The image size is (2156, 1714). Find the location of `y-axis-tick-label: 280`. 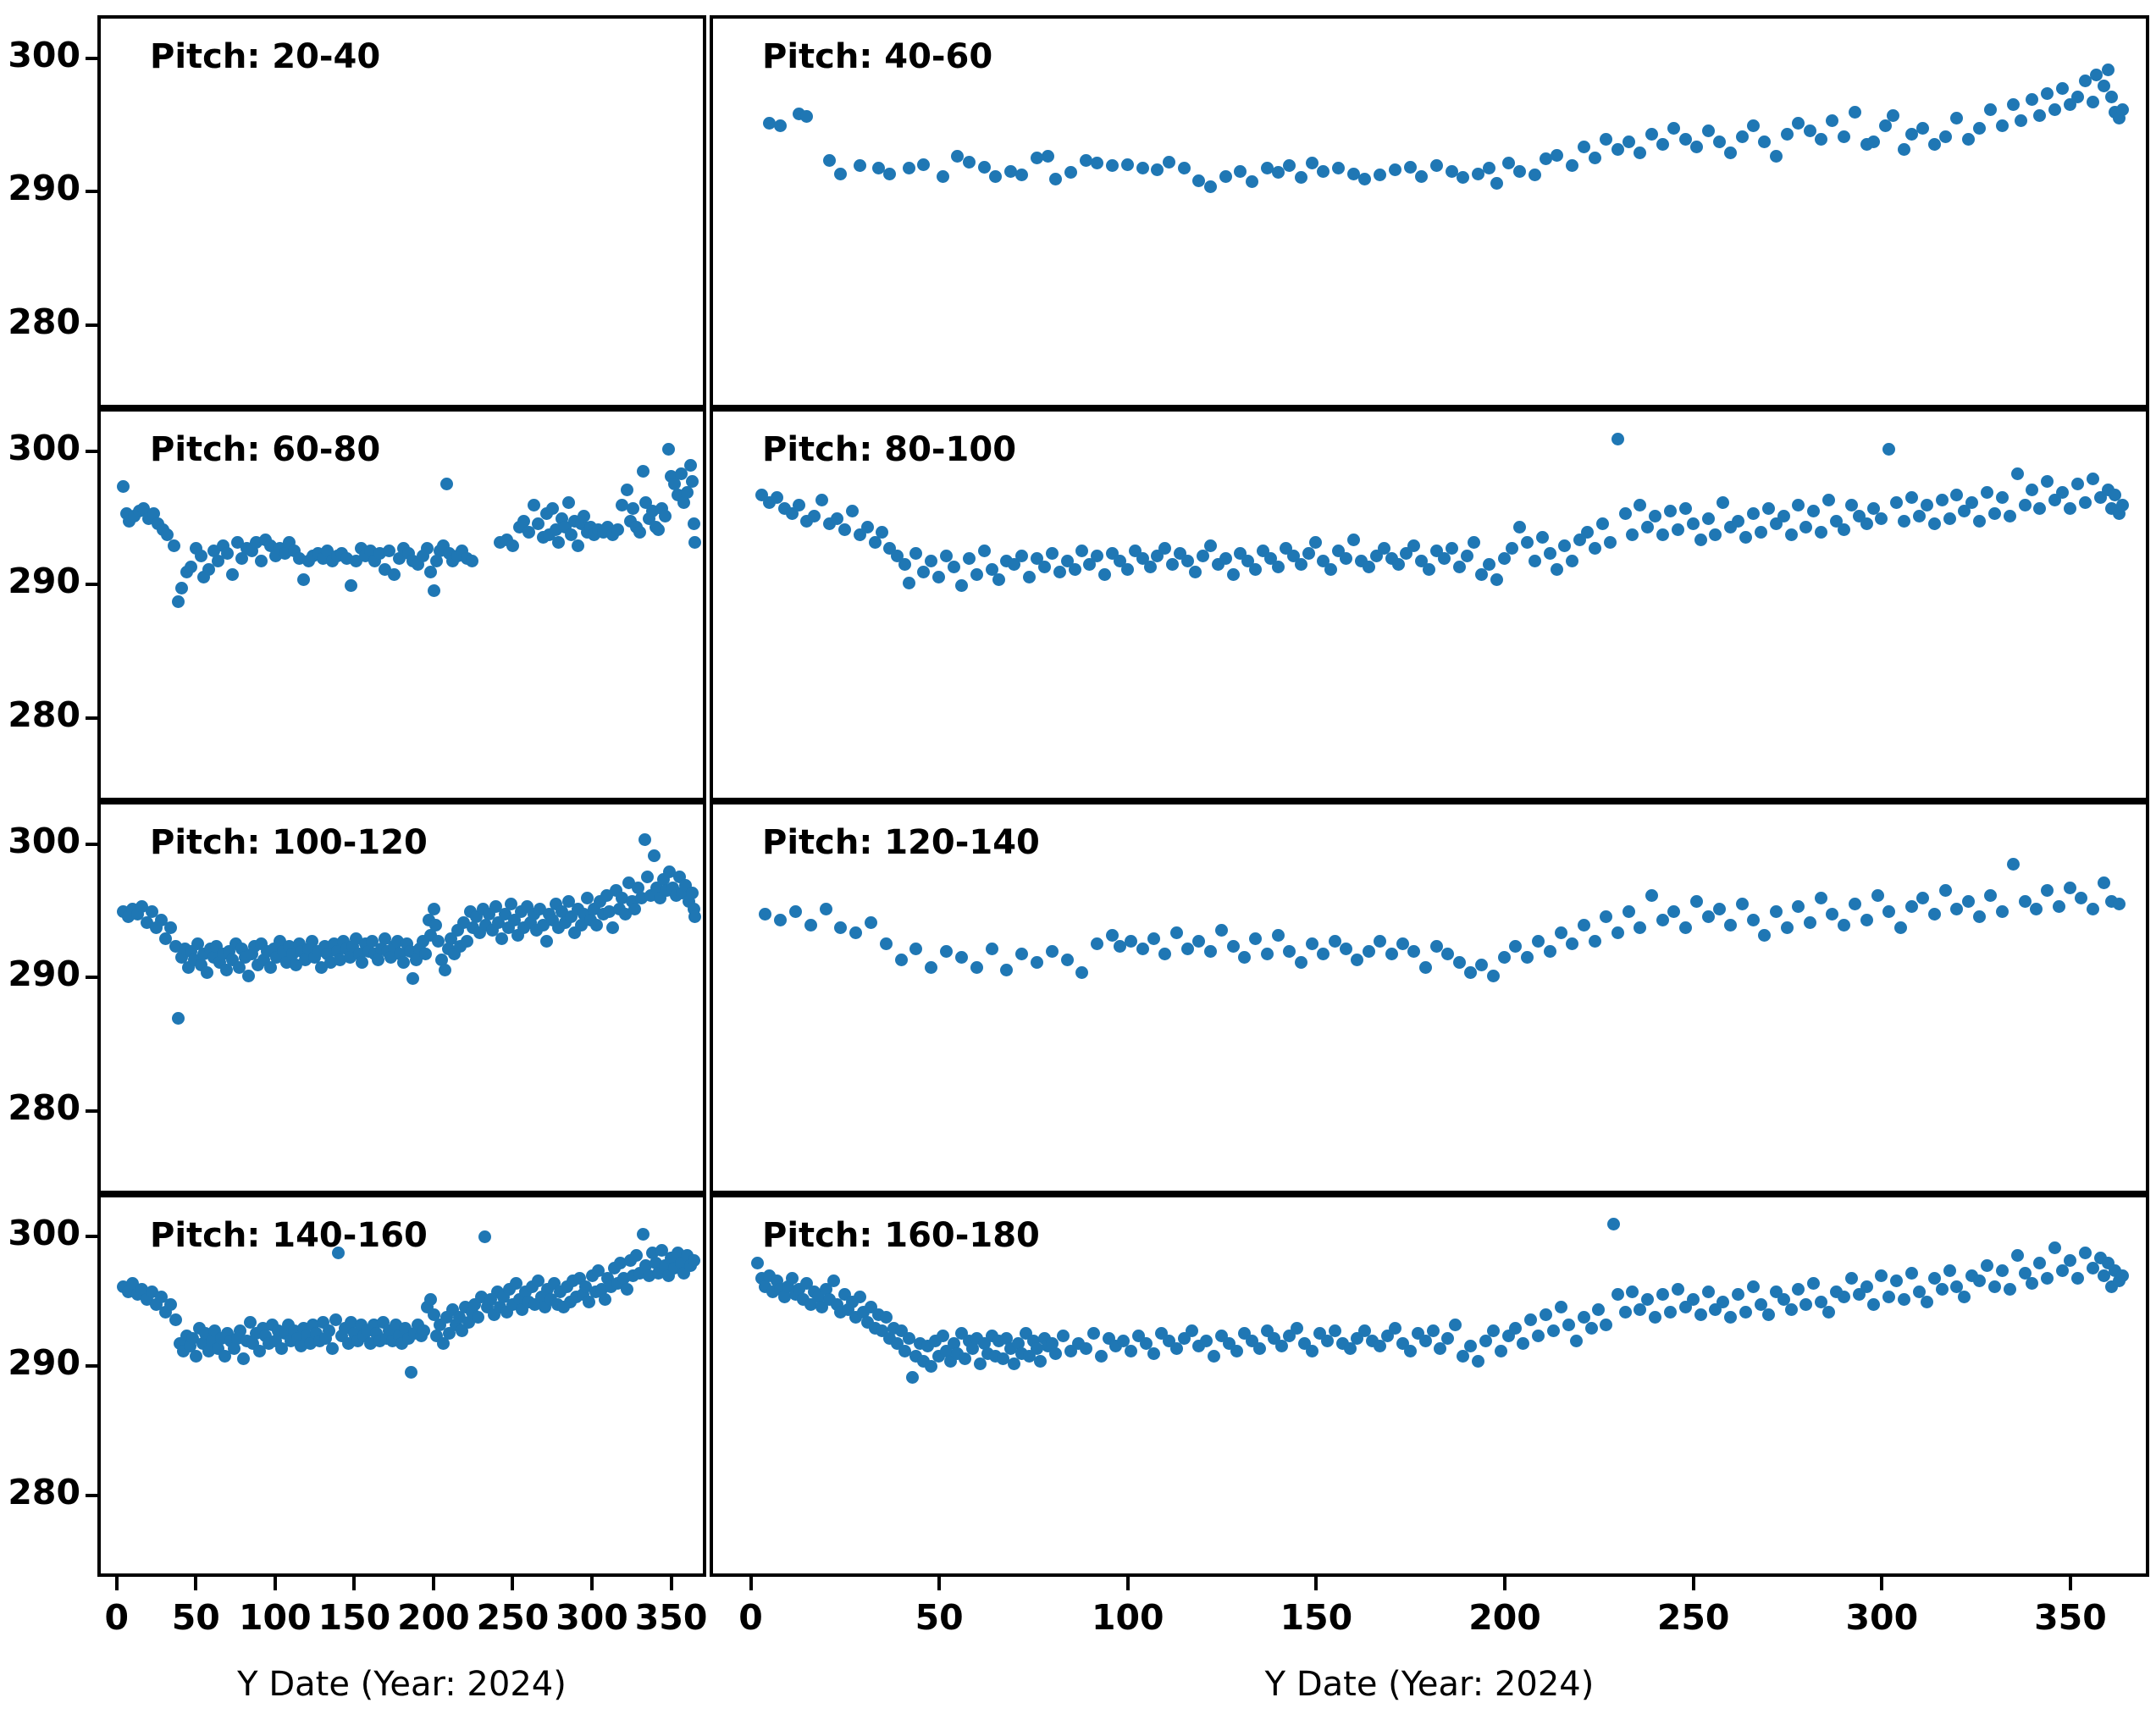

y-axis-tick-label: 280 is located at coordinates (44, 714).